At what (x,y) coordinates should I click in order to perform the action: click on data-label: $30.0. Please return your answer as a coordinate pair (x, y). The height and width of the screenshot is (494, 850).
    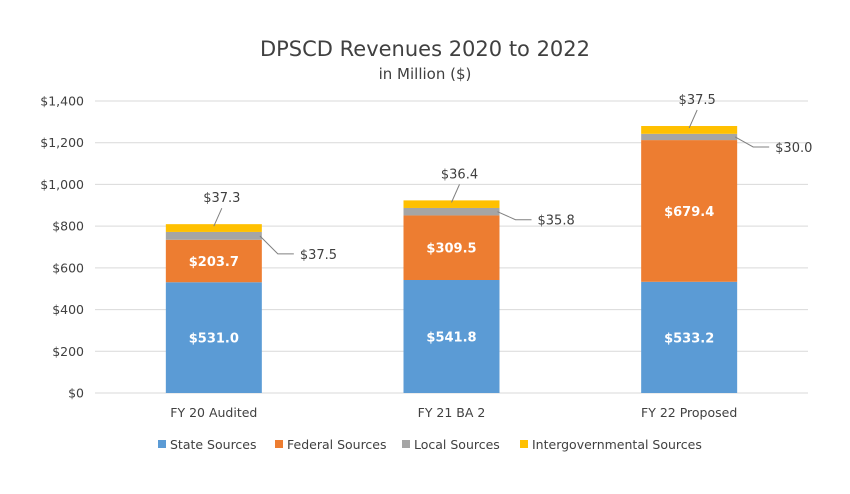
    Looking at the image, I should click on (793, 148).